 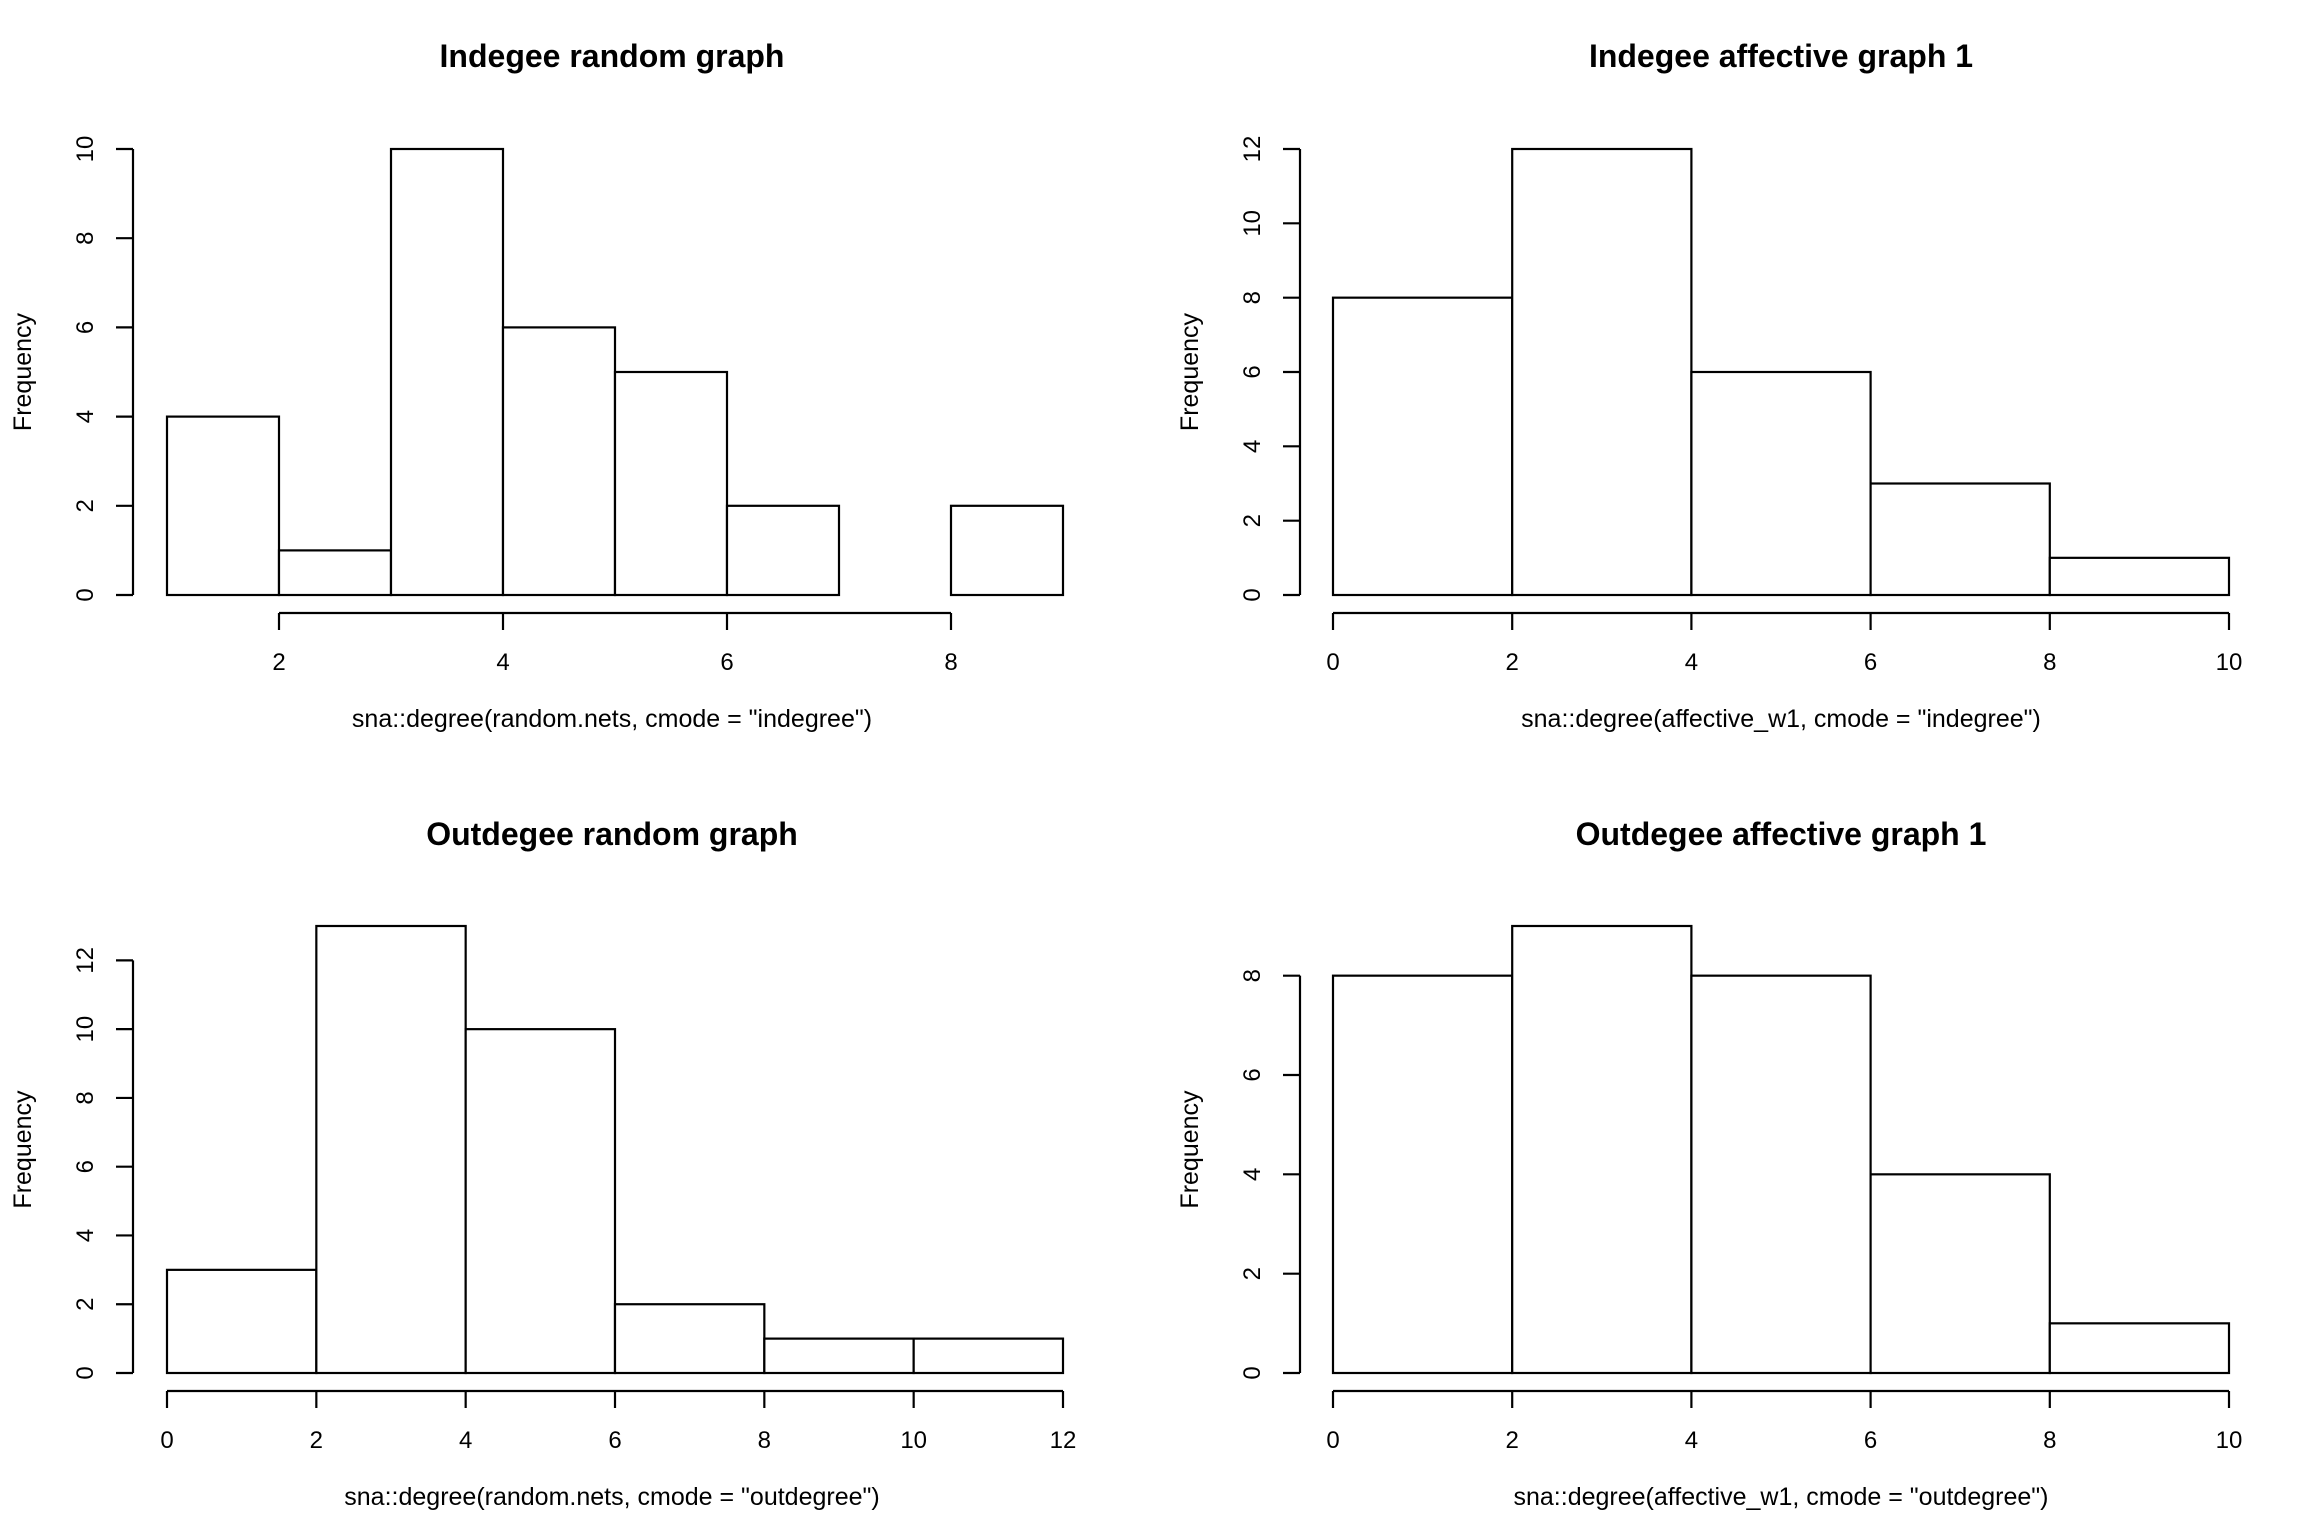 I want to click on chart-title: Indegee random graph, so click(x=612, y=56).